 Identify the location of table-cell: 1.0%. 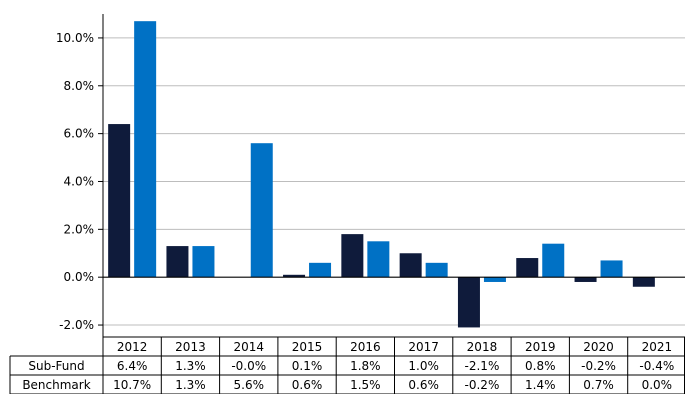
(423, 366).